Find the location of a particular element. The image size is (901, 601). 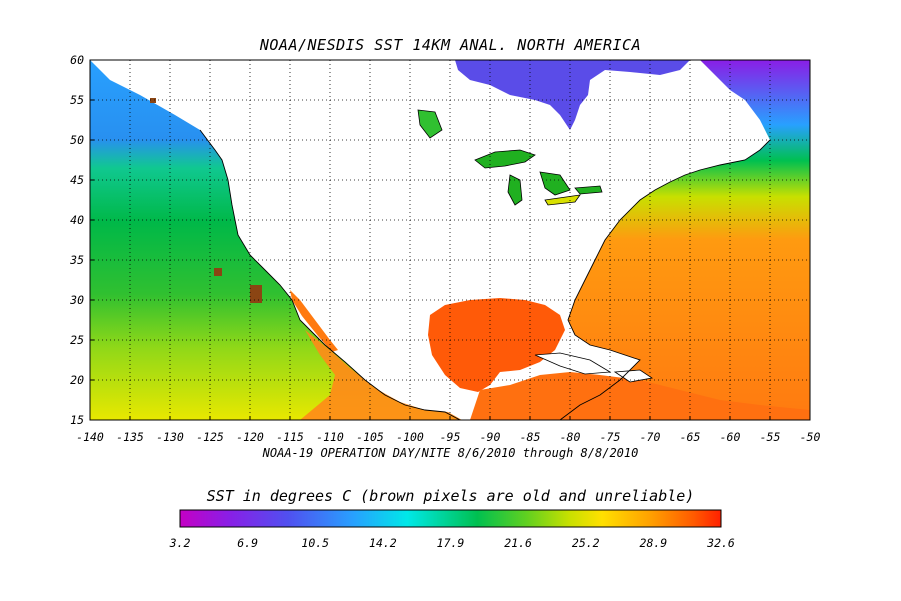

latitude-tick-label: 55 is located at coordinates (77, 100).